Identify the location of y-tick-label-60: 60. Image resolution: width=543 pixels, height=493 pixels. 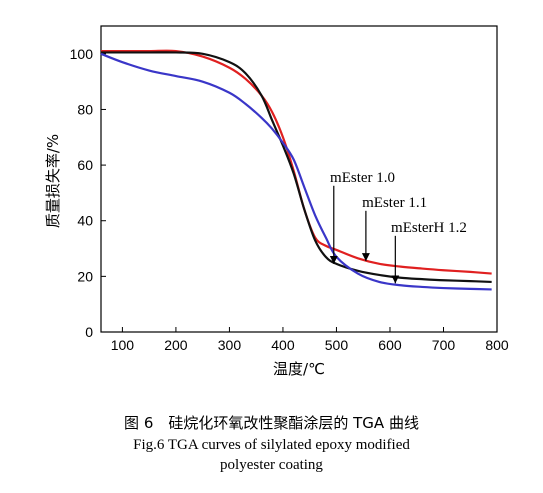
(85, 165).